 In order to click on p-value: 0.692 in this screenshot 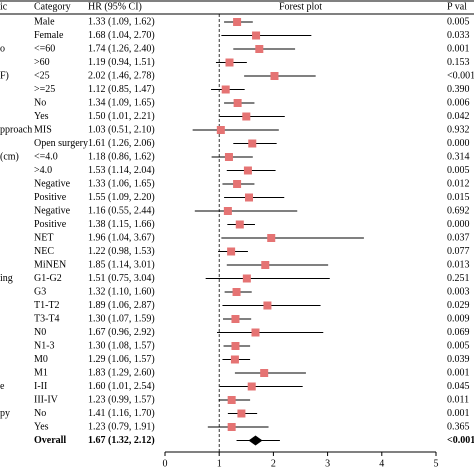, I will do `click(458, 210)`.